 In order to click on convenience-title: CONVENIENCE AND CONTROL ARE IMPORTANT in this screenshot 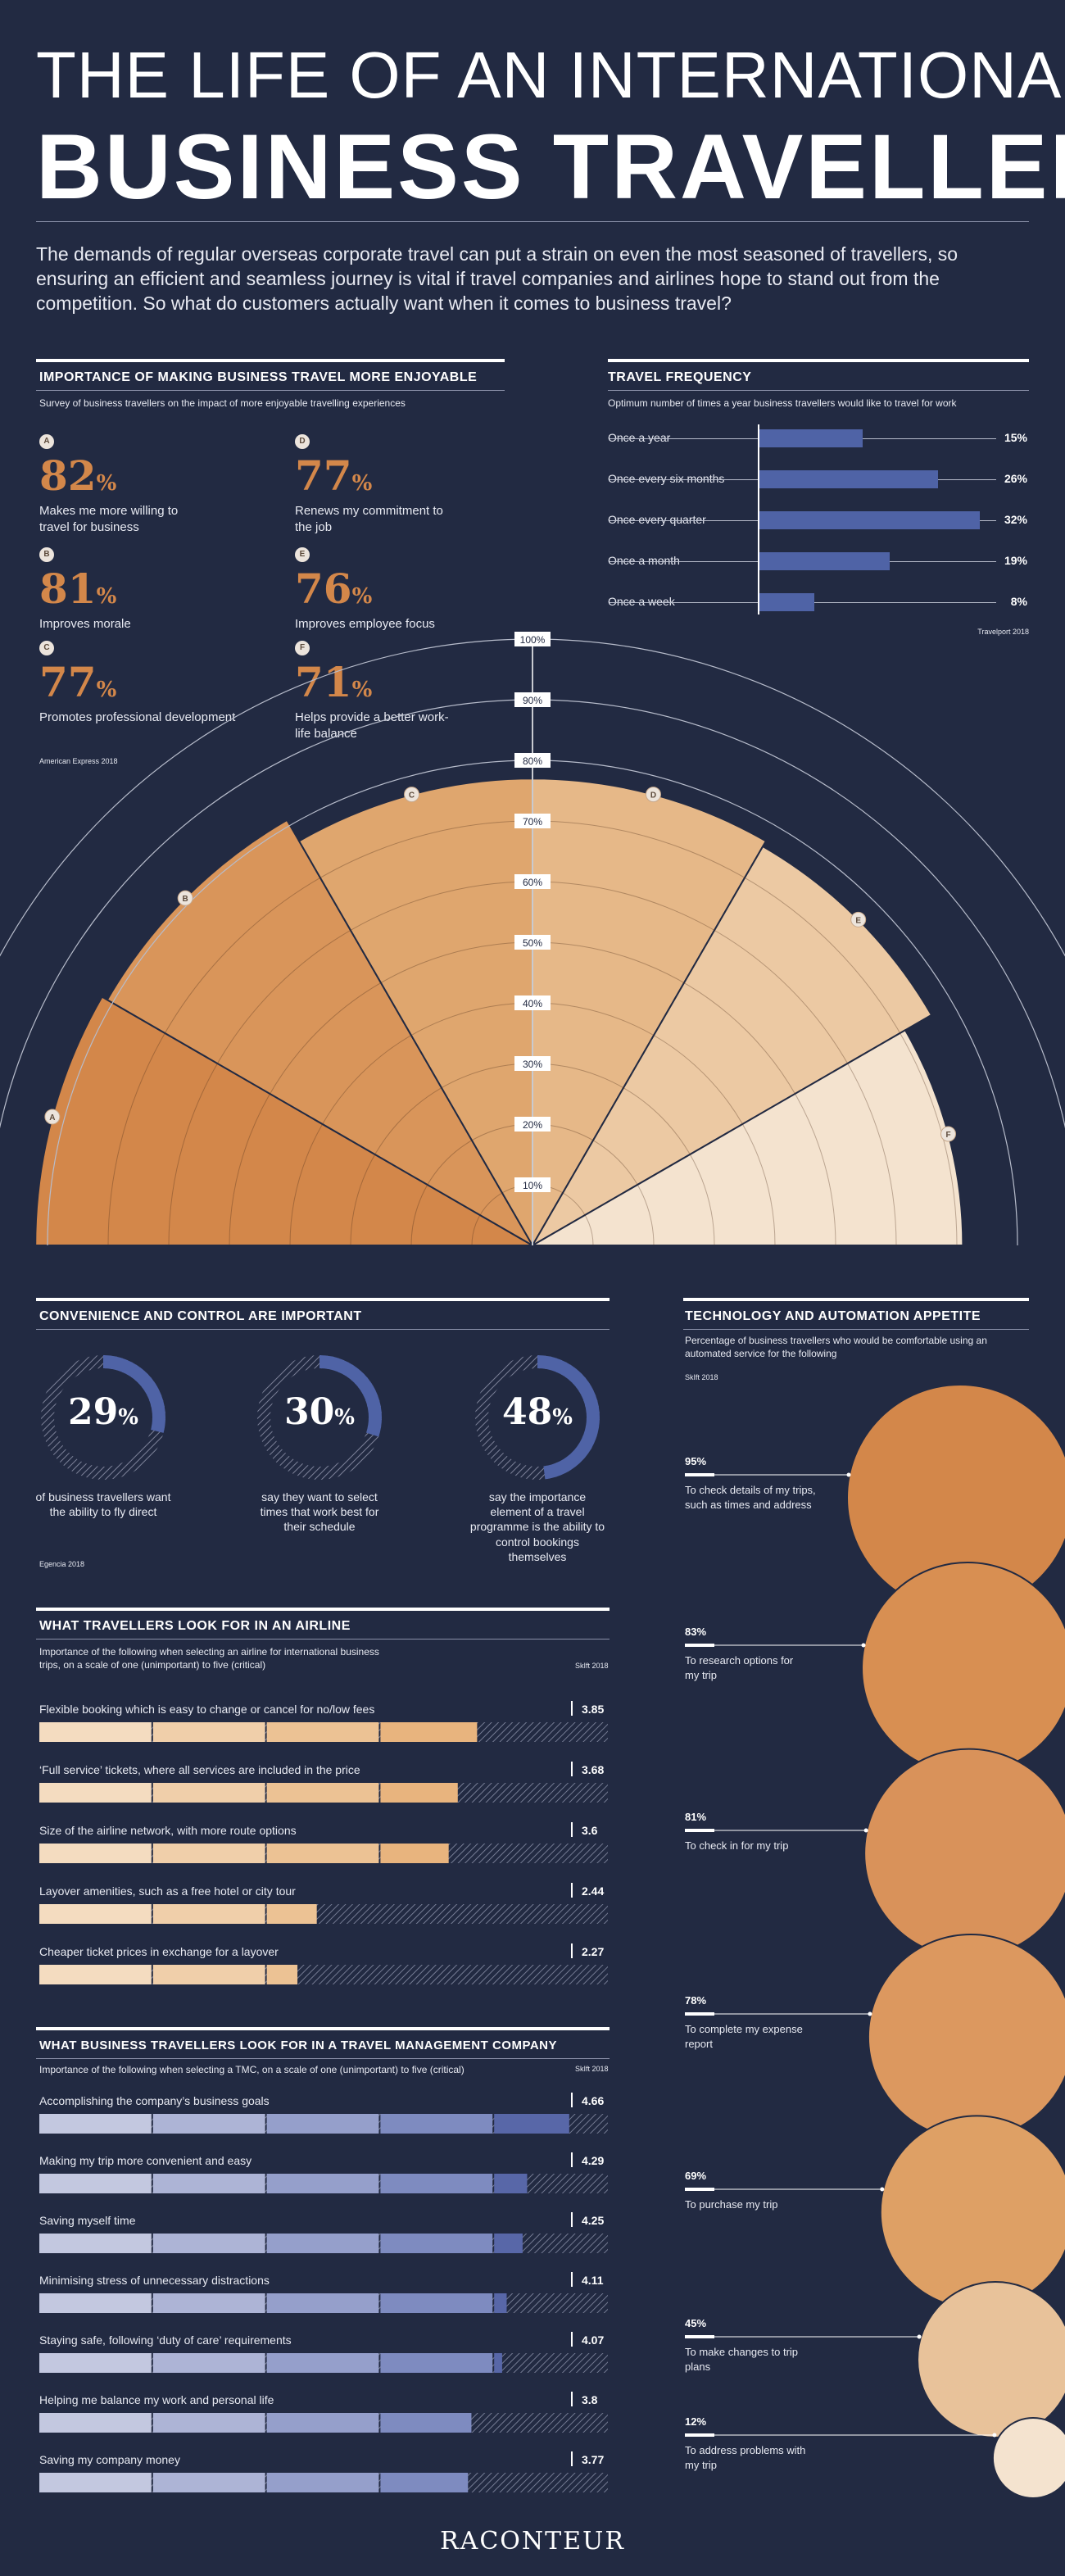, I will do `click(200, 1316)`.